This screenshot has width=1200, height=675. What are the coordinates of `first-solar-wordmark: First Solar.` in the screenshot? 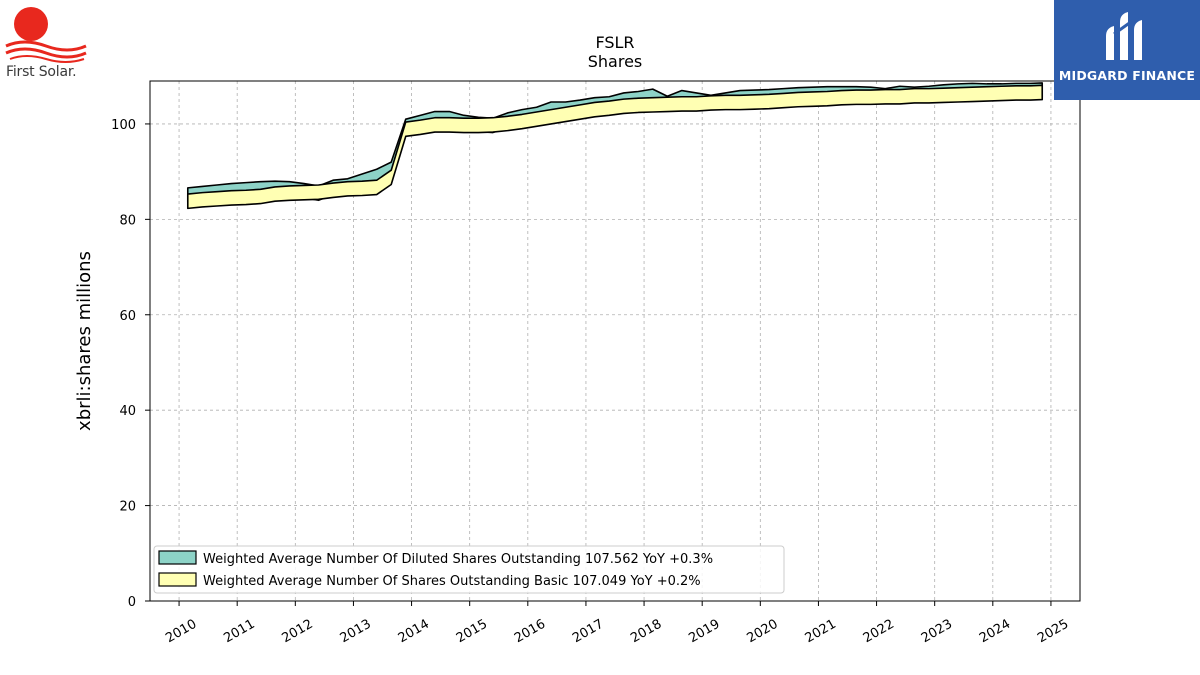 It's located at (41, 72).